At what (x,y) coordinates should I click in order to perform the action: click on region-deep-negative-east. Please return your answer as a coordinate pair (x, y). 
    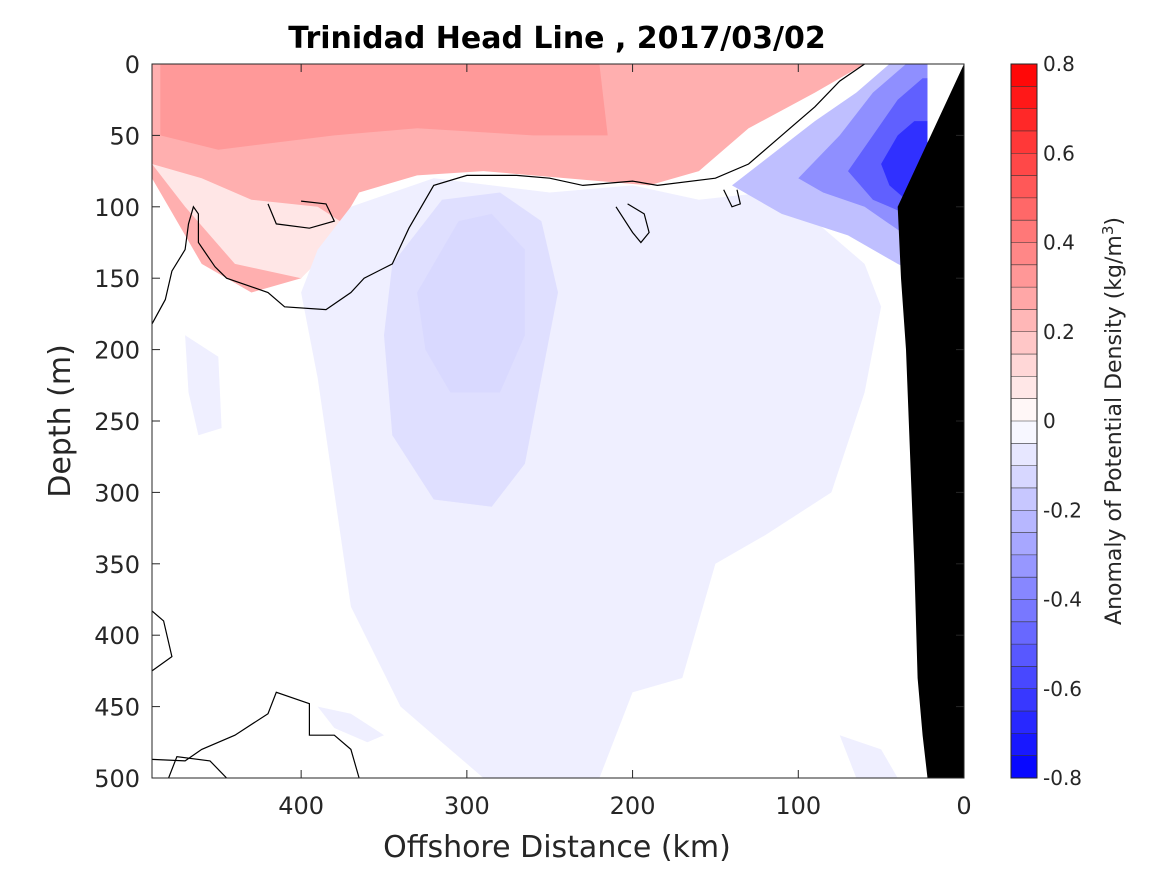
    Looking at the image, I should click on (736, 464).